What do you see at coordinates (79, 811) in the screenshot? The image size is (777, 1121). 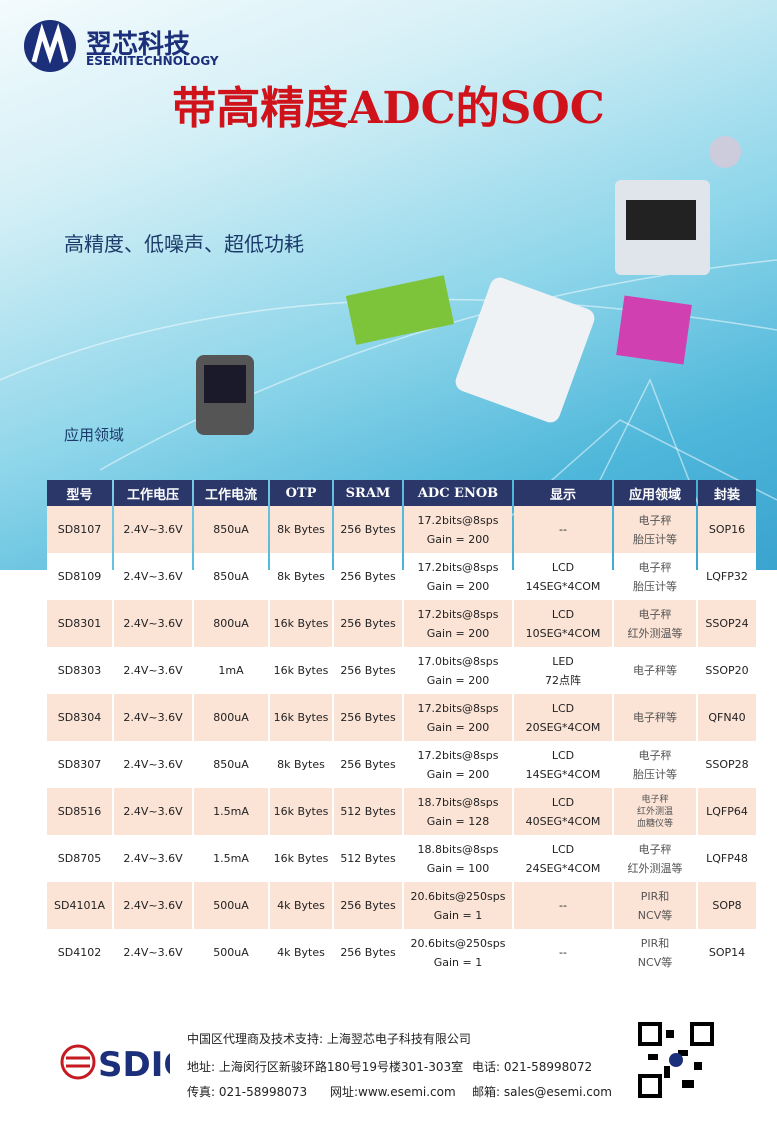 I see `cell-line: SD8516` at bounding box center [79, 811].